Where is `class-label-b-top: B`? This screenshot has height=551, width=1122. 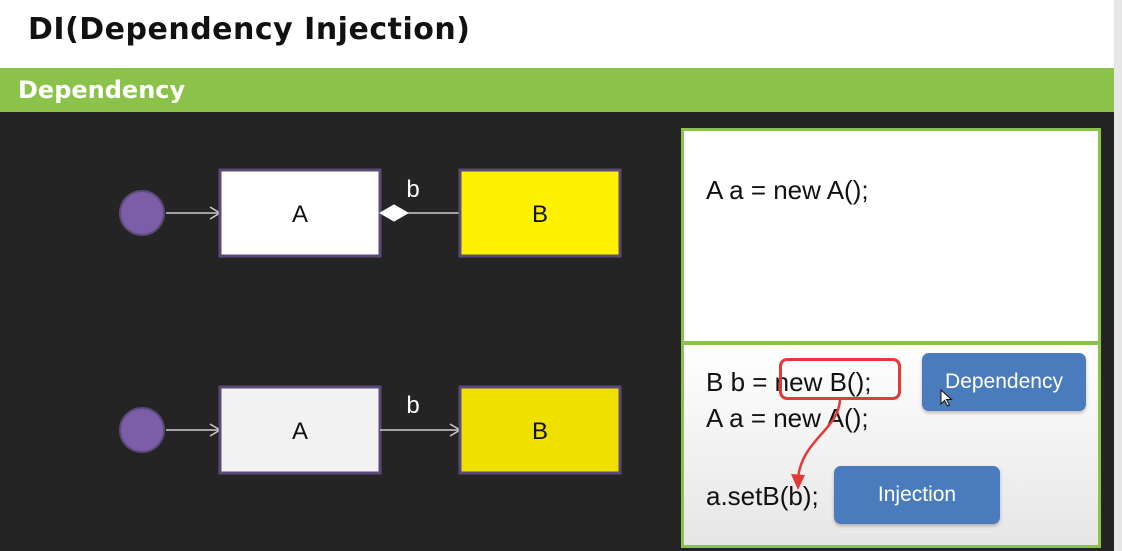 class-label-b-top: B is located at coordinates (540, 214).